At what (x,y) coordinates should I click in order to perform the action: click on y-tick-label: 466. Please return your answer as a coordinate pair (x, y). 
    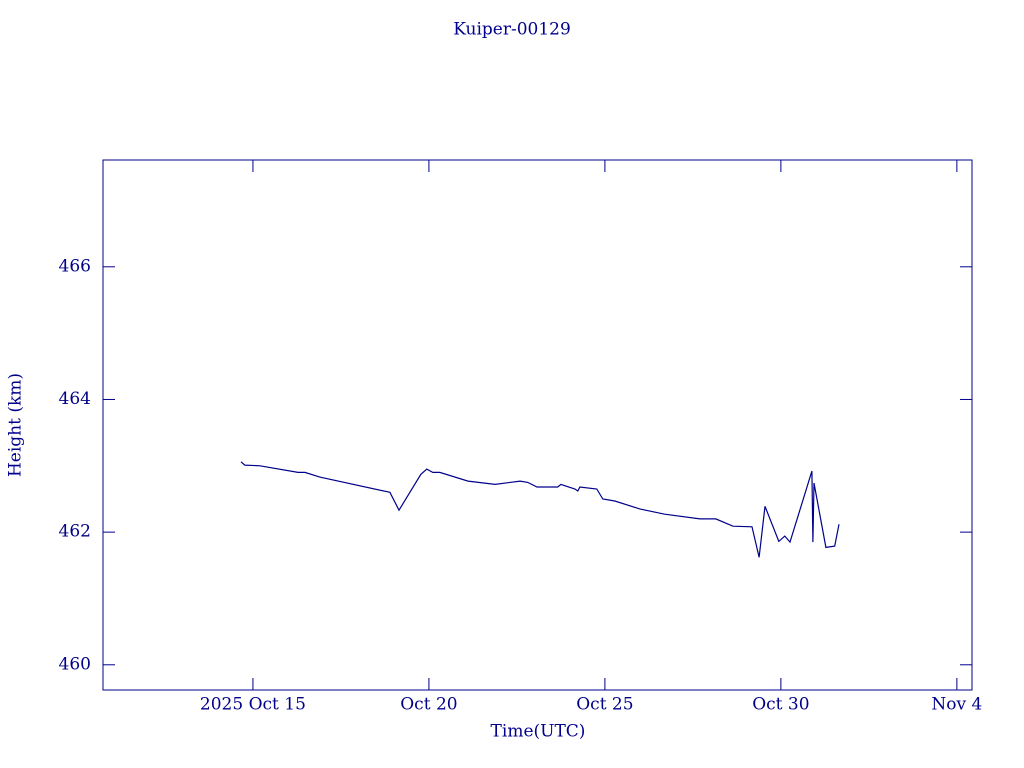
    Looking at the image, I should click on (75, 266).